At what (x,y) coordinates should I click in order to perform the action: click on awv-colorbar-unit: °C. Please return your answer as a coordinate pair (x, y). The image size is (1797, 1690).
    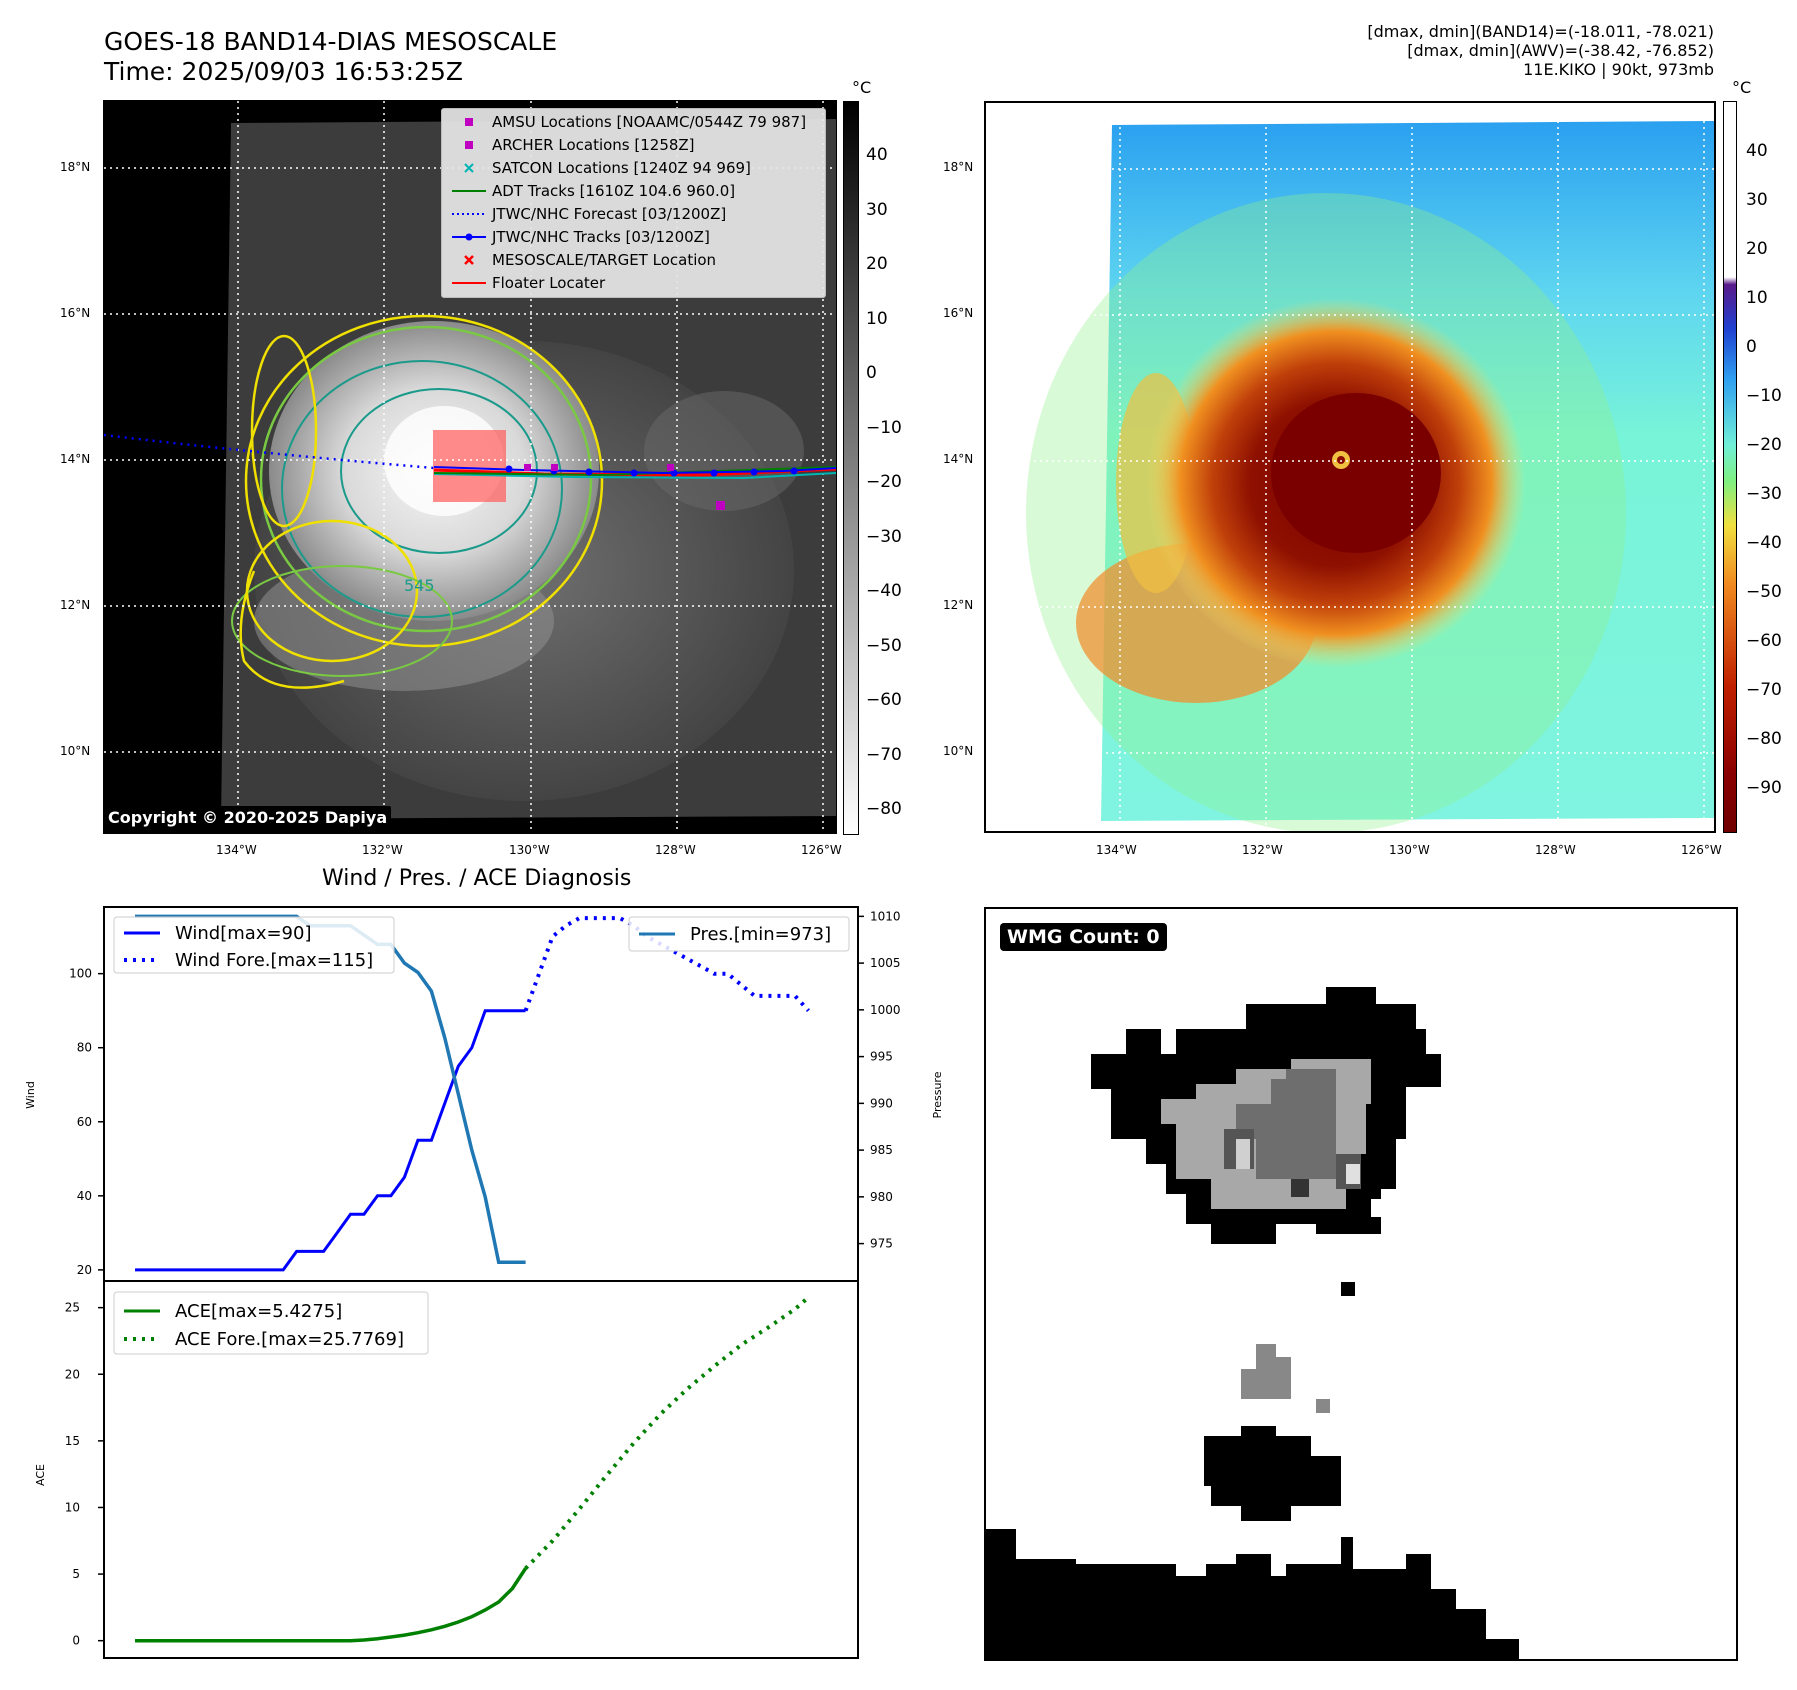
    Looking at the image, I should click on (1742, 87).